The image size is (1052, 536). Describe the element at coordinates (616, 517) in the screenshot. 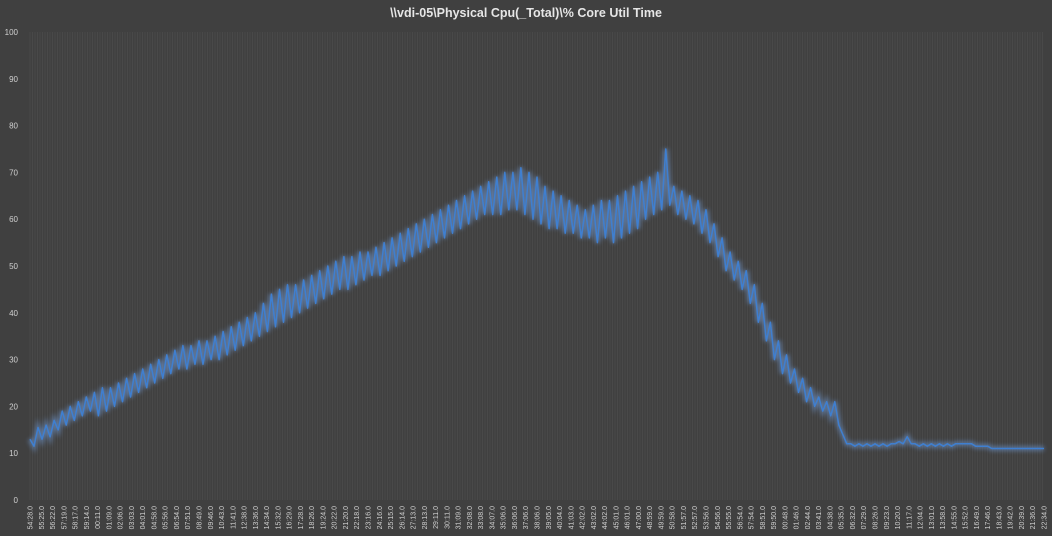

I see `x-tick-label: 45:01.0` at that location.